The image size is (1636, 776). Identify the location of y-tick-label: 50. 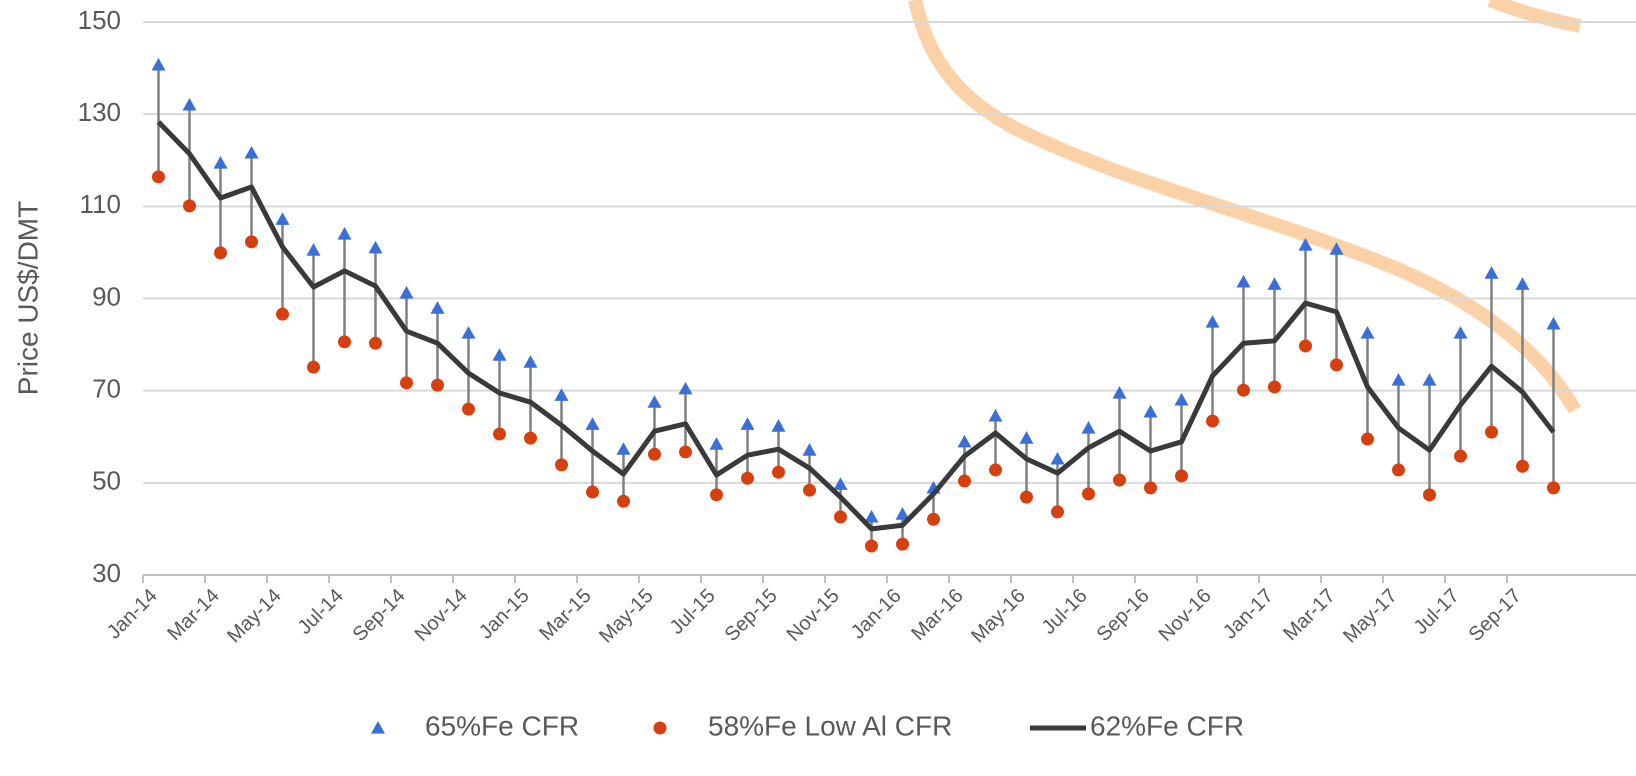
(106, 481).